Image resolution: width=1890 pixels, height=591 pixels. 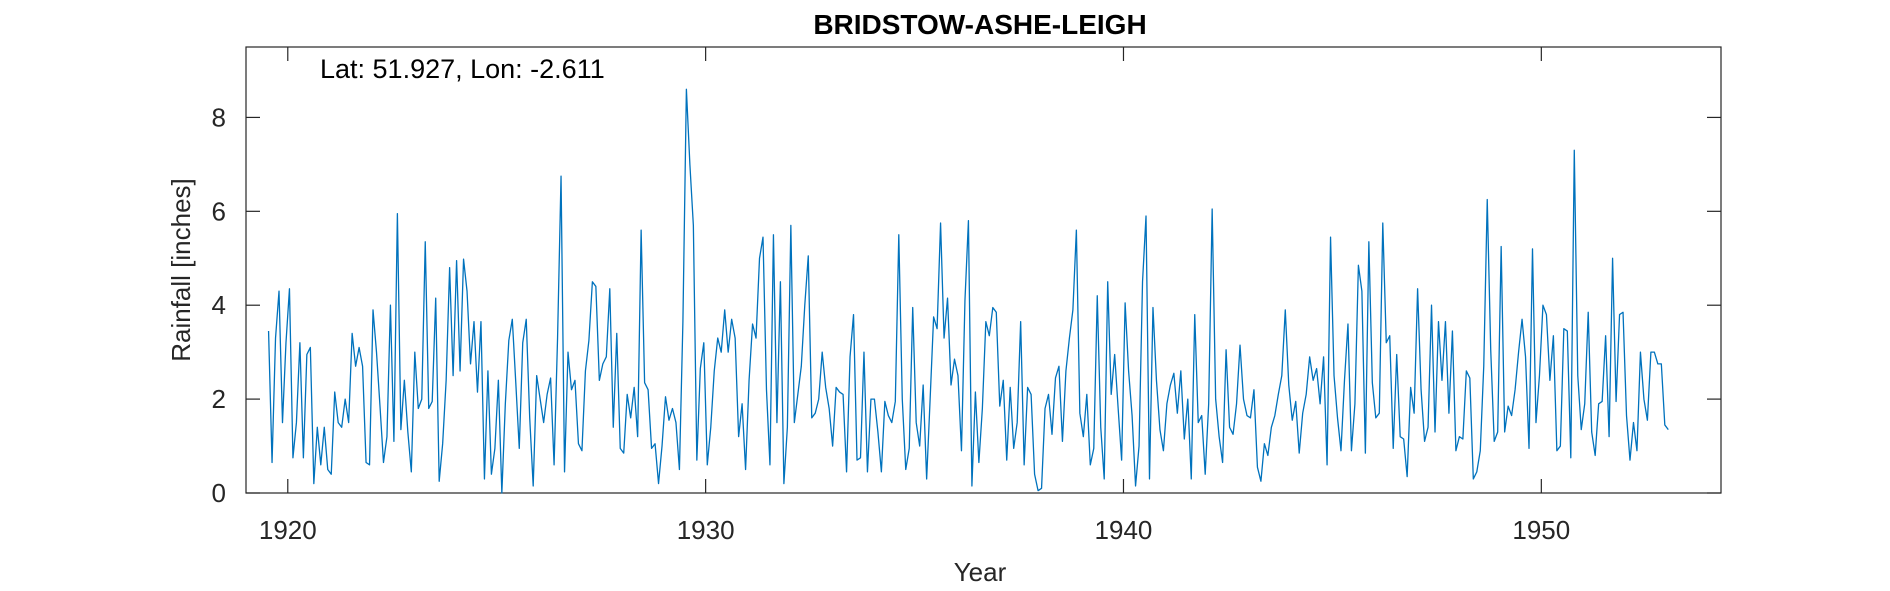 What do you see at coordinates (462, 69) in the screenshot?
I see `location-annotation: Lat: 51.927, Lon: -2.611` at bounding box center [462, 69].